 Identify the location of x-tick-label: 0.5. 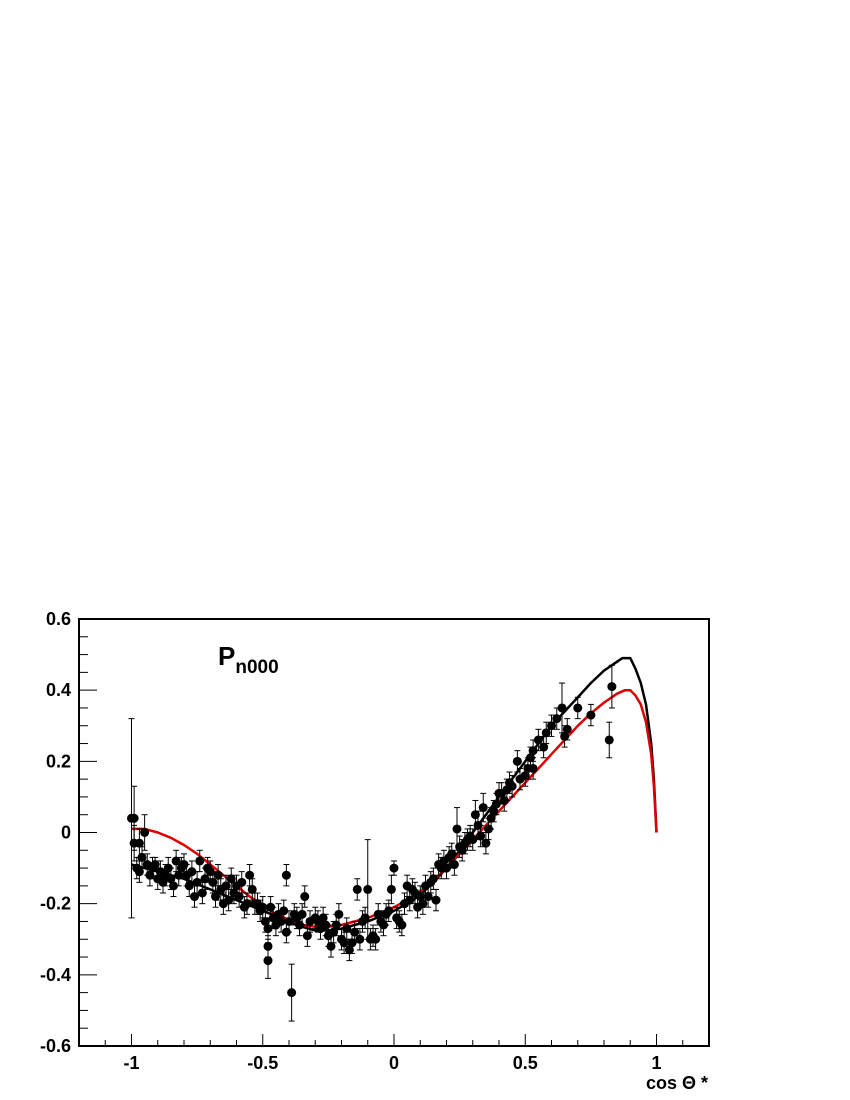
(525, 1063).